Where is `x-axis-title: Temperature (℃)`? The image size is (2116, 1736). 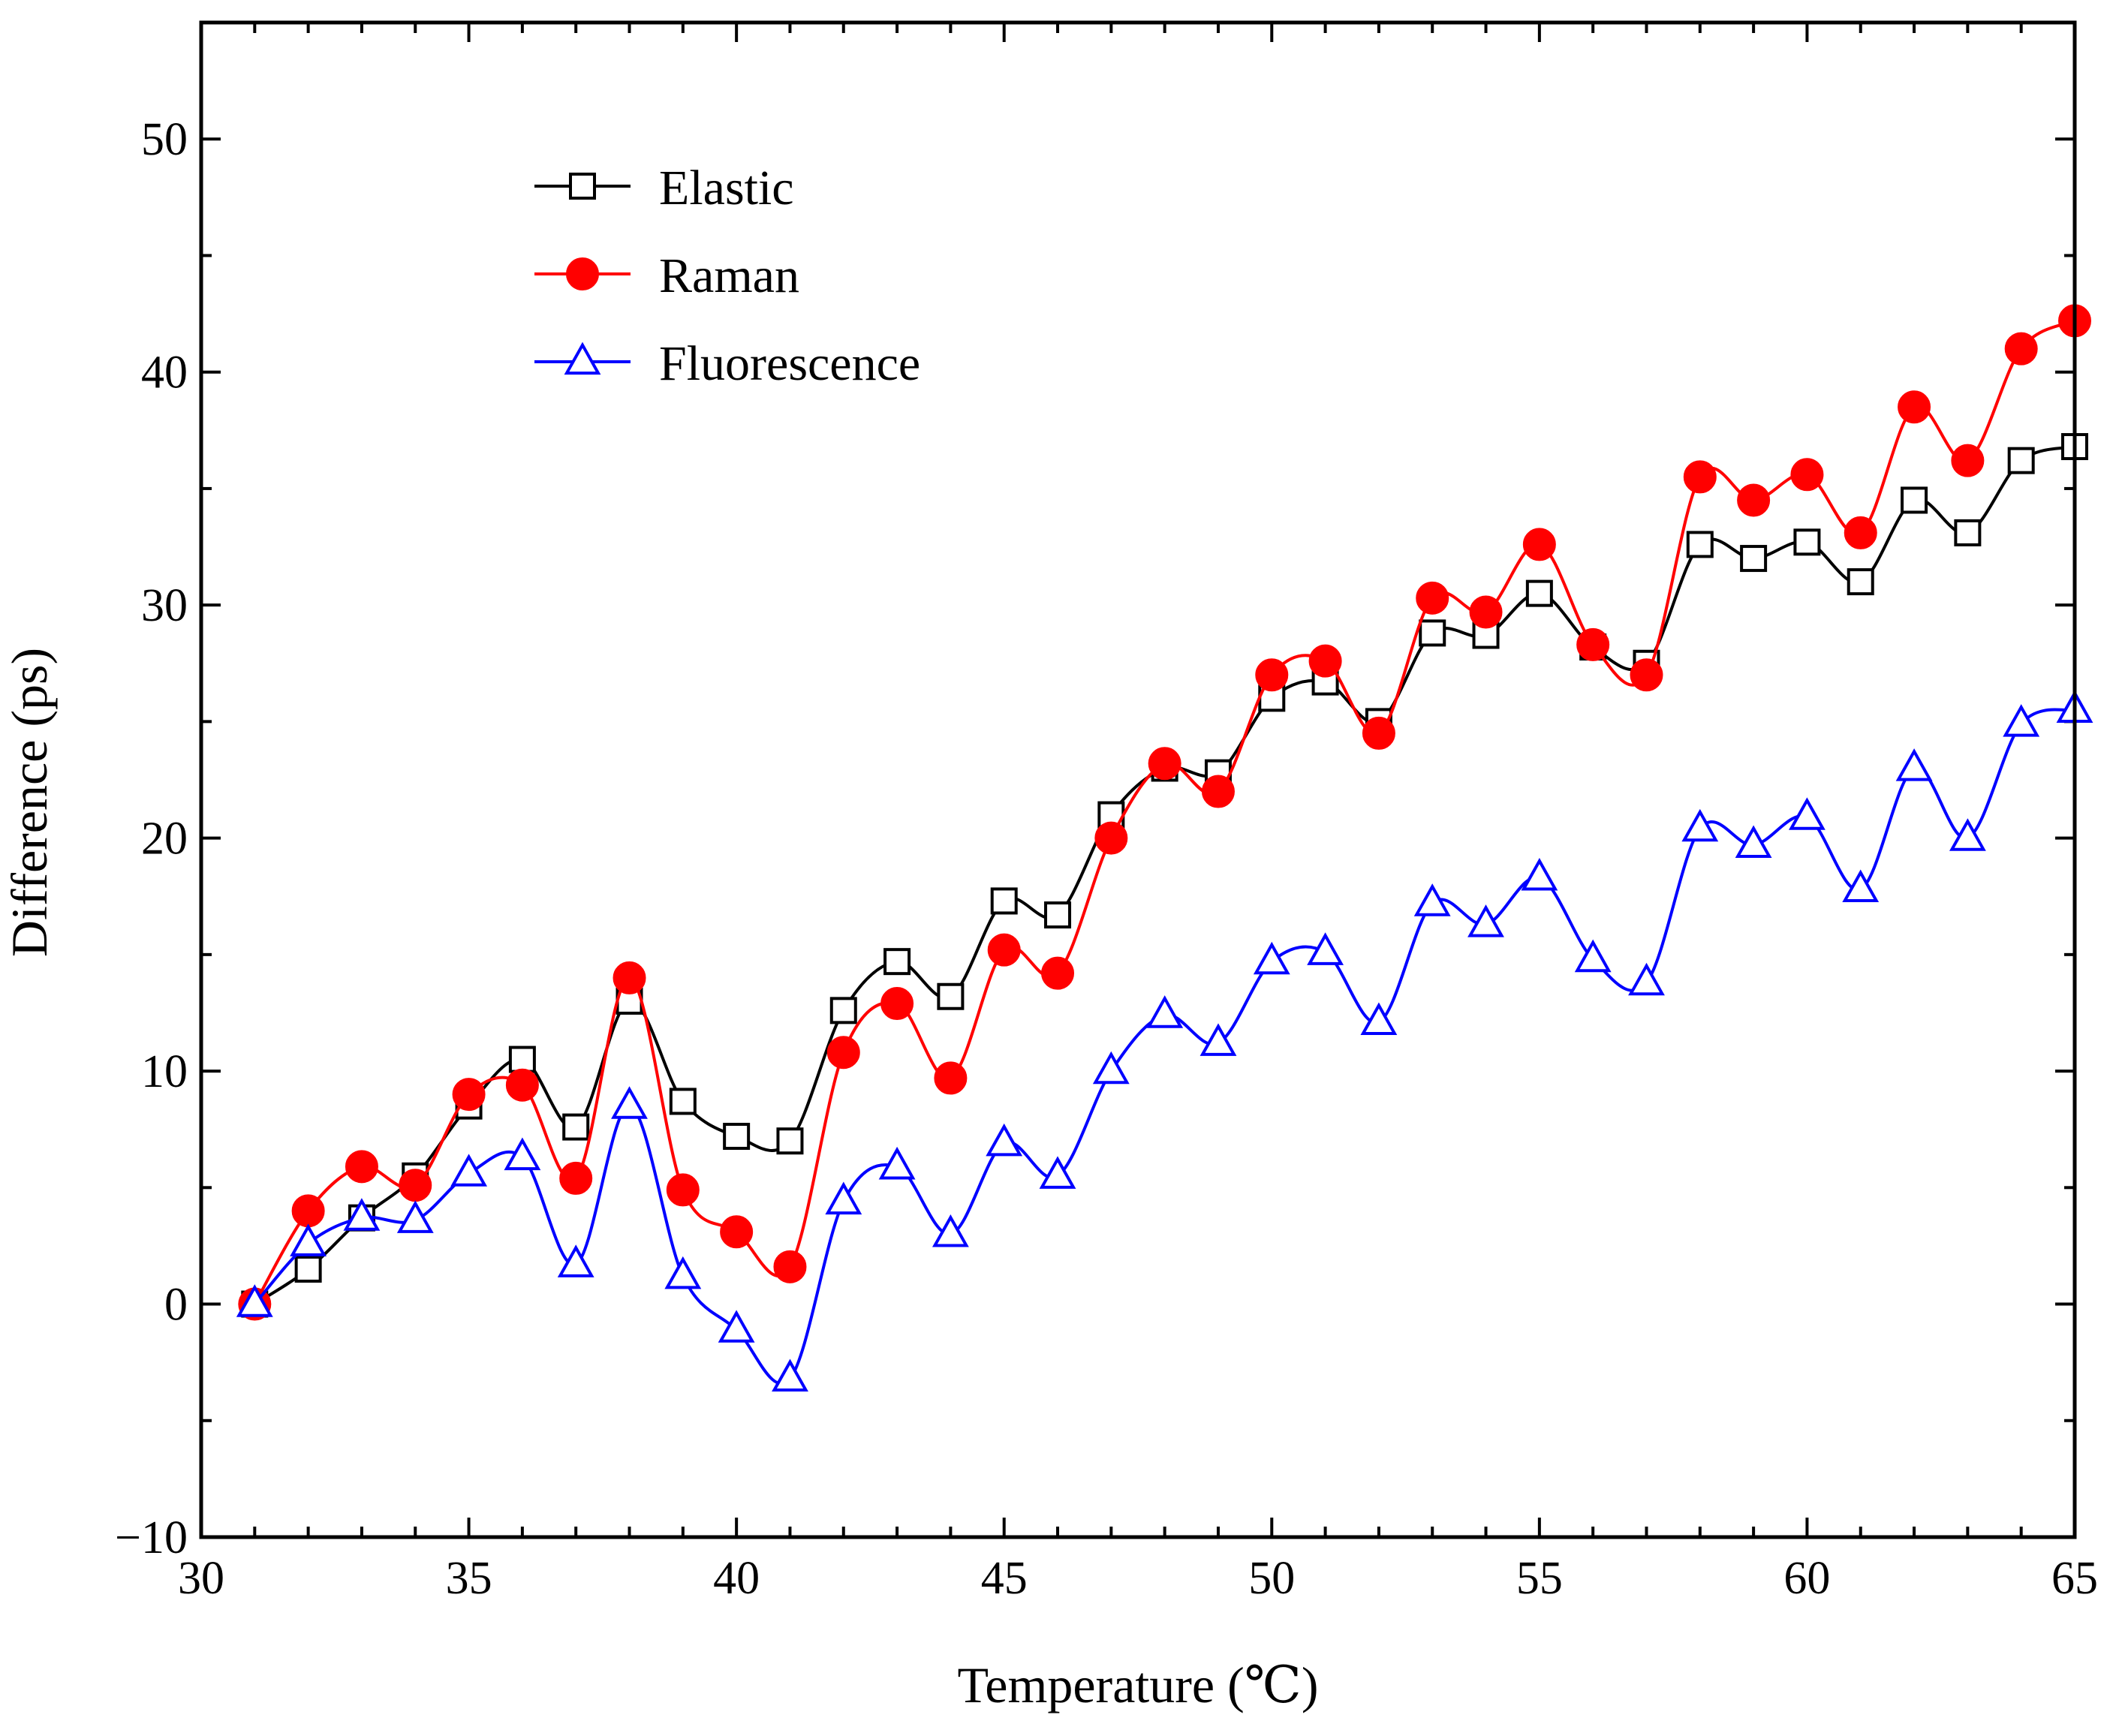 x-axis-title: Temperature (℃) is located at coordinates (1138, 1684).